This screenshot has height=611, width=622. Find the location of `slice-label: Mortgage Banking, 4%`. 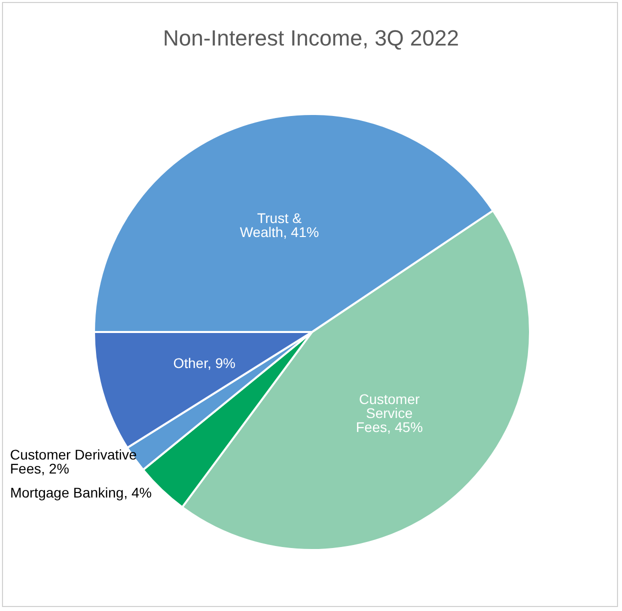

slice-label: Mortgage Banking, 4% is located at coordinates (81, 492).